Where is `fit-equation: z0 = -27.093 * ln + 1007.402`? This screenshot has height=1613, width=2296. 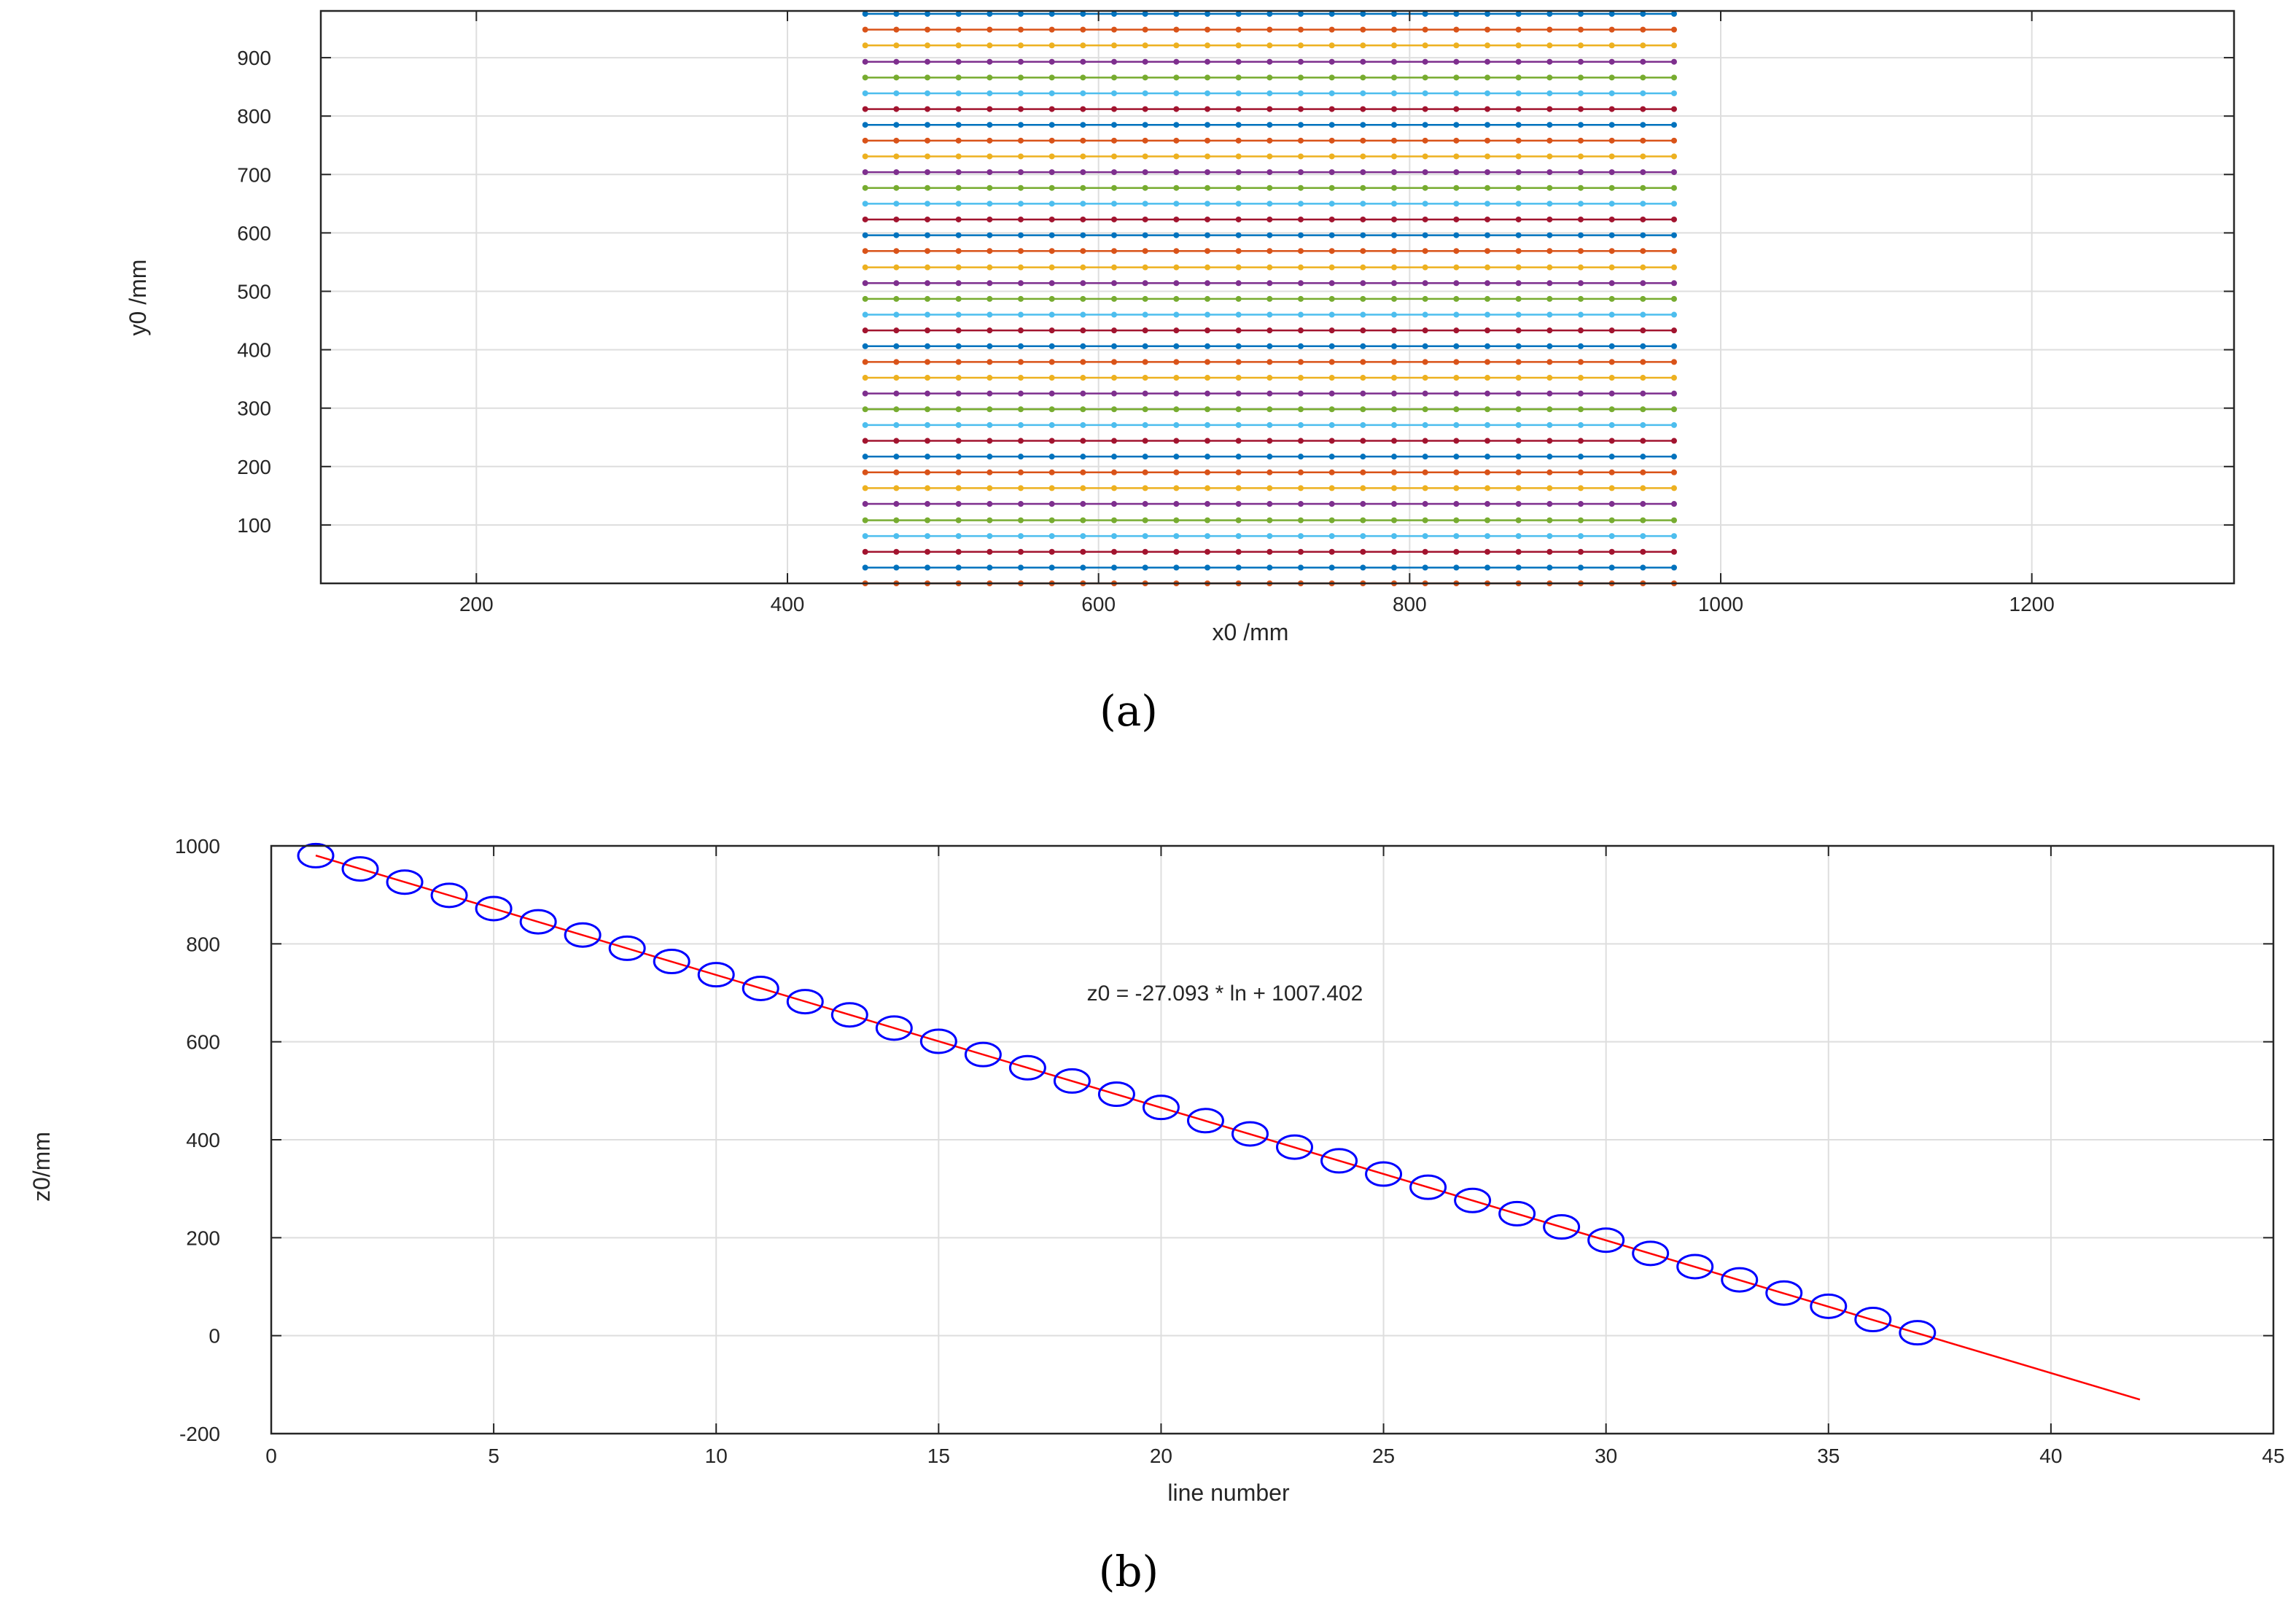 fit-equation: z0 = -27.093 * ln + 1007.402 is located at coordinates (1225, 994).